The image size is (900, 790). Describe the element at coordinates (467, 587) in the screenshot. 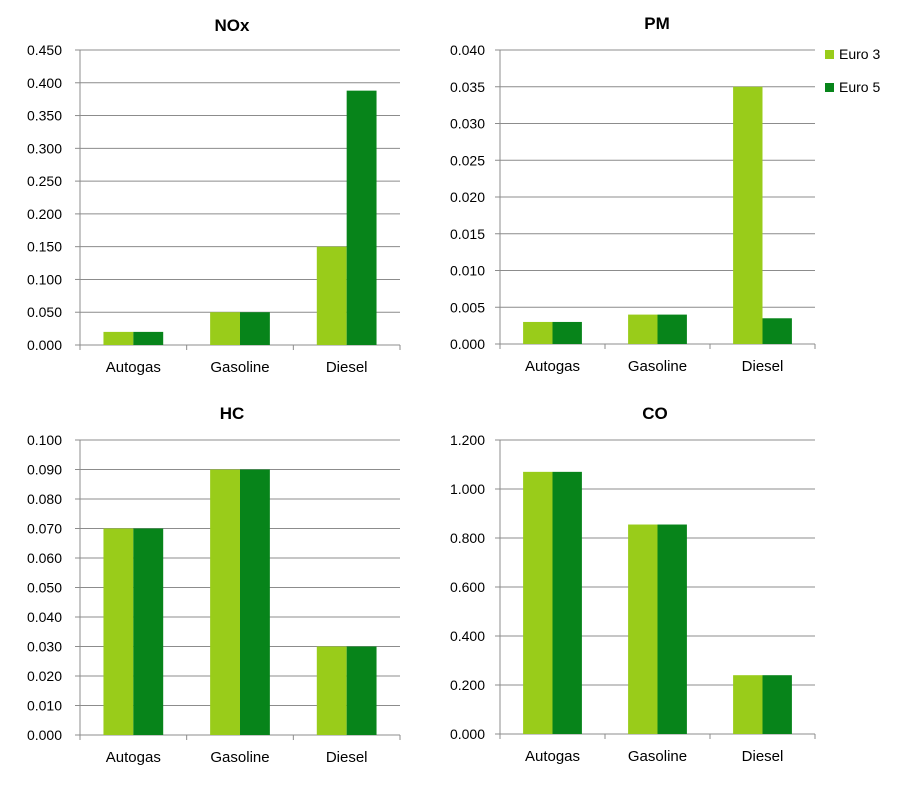

I see `y-tick-label: 0.600` at that location.